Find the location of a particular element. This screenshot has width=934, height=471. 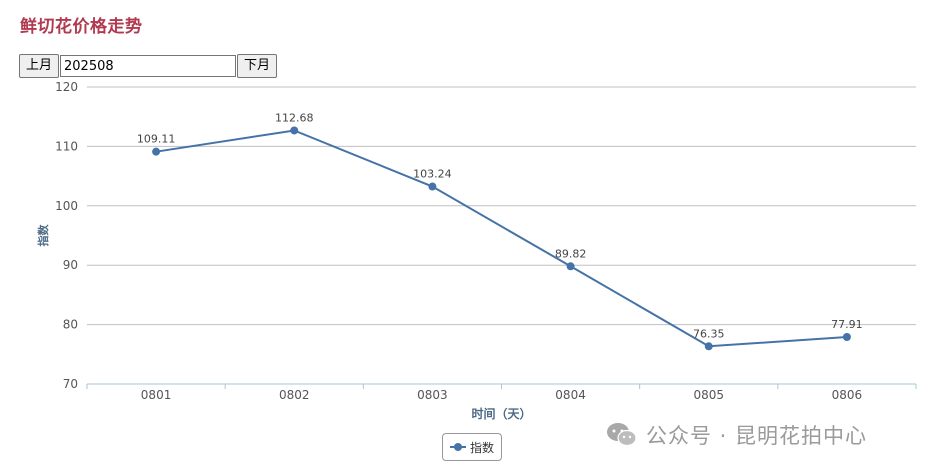

month-input is located at coordinates (148, 66).